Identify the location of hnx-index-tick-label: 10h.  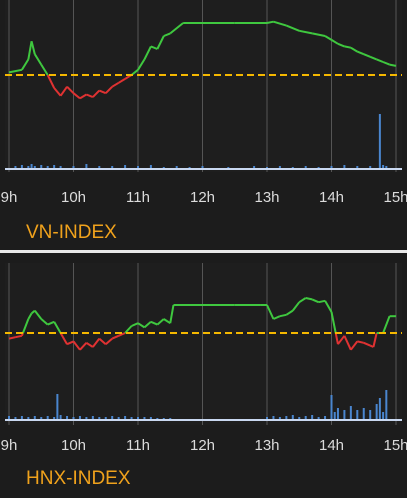
(73, 445).